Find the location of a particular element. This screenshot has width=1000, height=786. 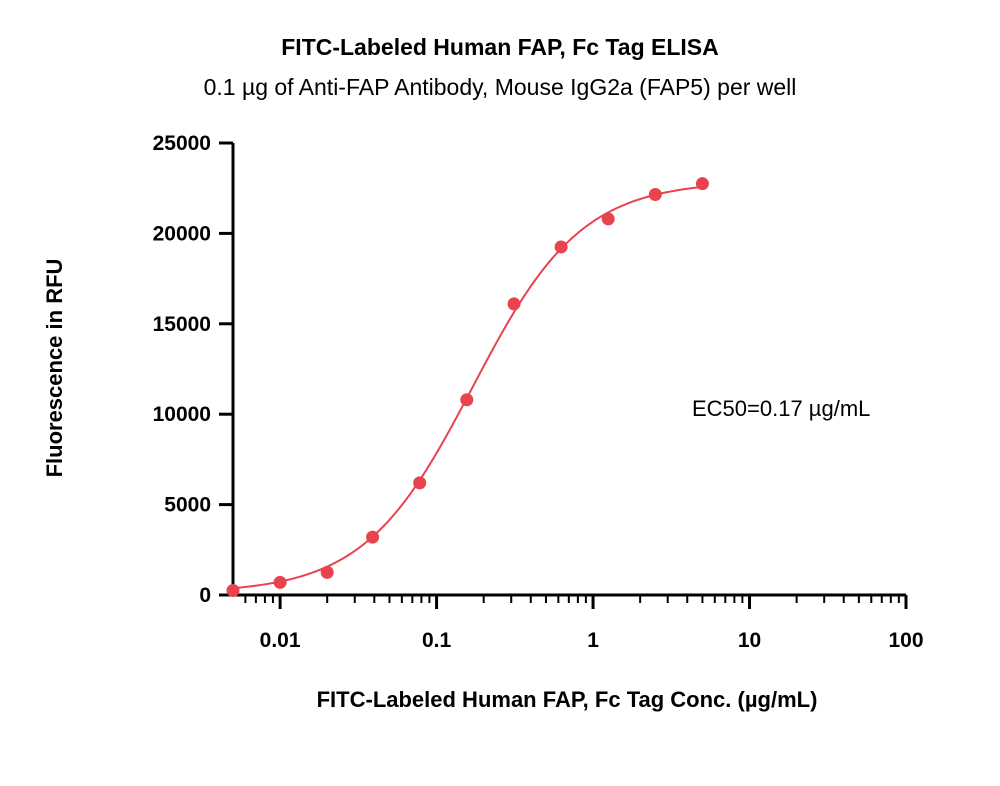

x-tick-label: 1 is located at coordinates (593, 640).